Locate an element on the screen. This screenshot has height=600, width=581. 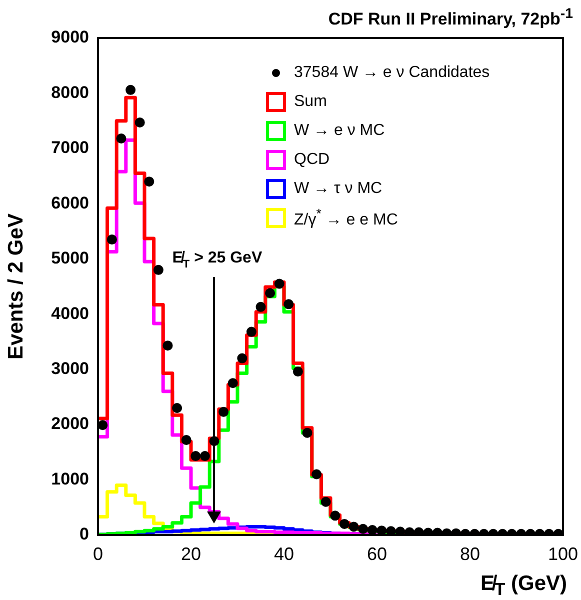
legend-label: W → τ ν MC is located at coordinates (338, 189).